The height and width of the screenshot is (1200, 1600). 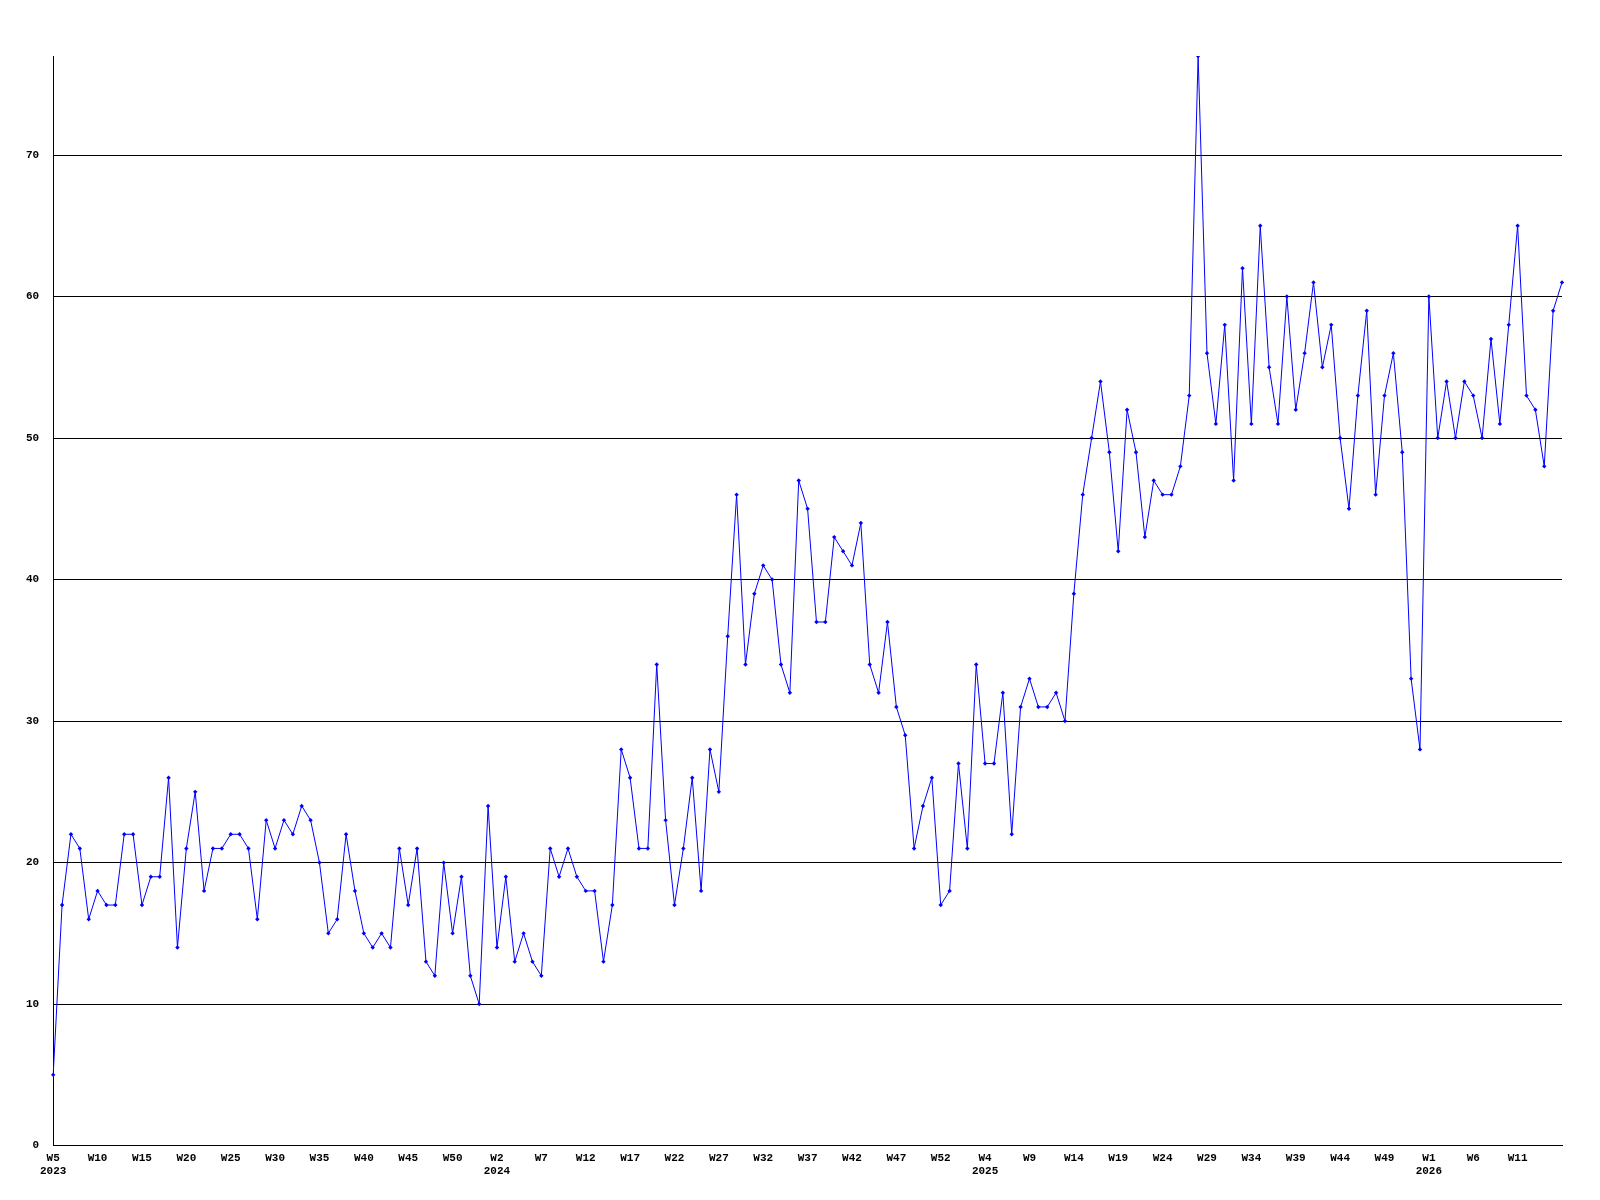 I want to click on y-tick-label: 40, so click(x=33, y=579).